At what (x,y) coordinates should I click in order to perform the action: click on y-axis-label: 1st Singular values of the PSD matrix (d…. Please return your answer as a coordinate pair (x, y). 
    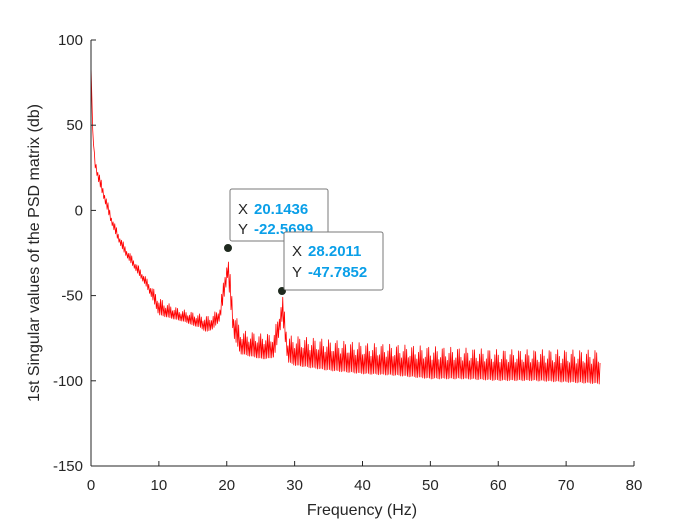
    Looking at the image, I should click on (34, 253).